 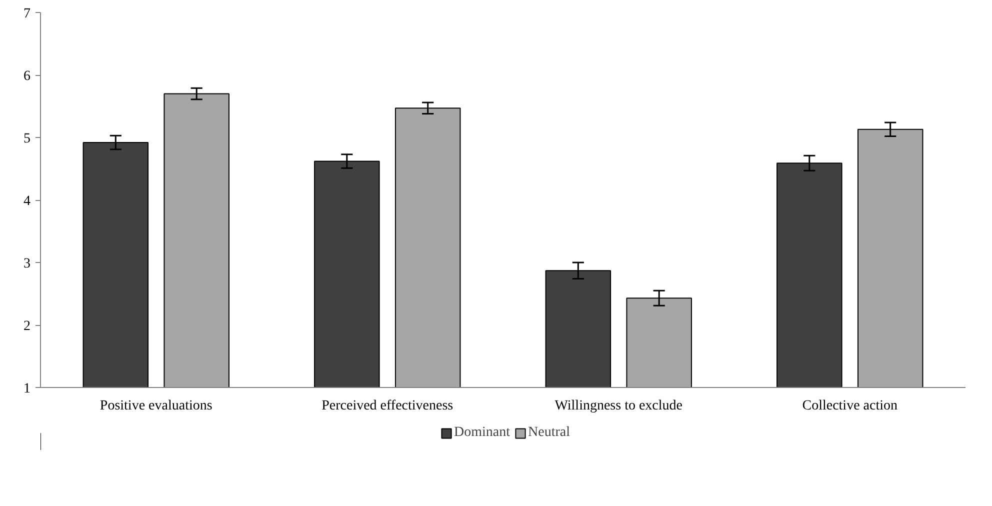 What do you see at coordinates (27, 264) in the screenshot?
I see `y-tick-label: 3` at bounding box center [27, 264].